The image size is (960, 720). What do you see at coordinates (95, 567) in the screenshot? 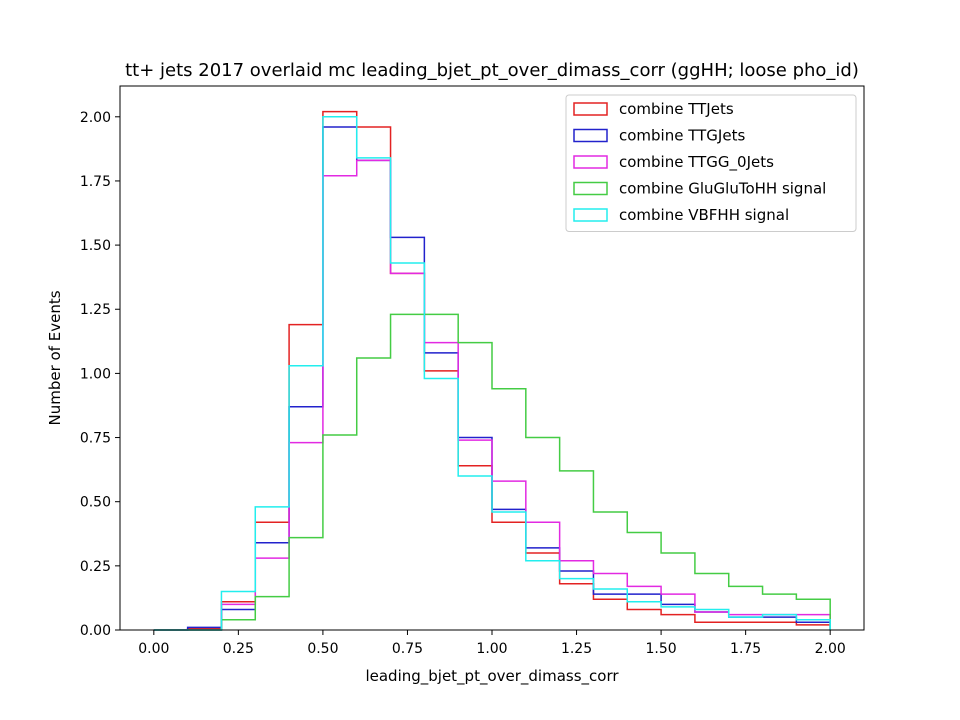
I see `y-tick-label: 0.25` at bounding box center [95, 567].